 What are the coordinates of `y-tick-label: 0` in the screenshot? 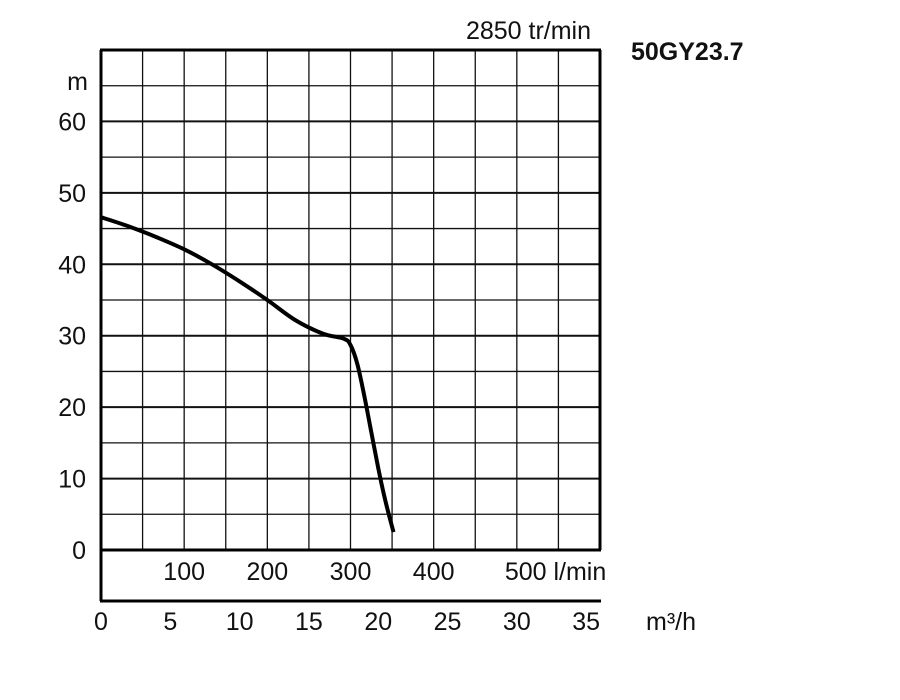 It's located at (79, 551).